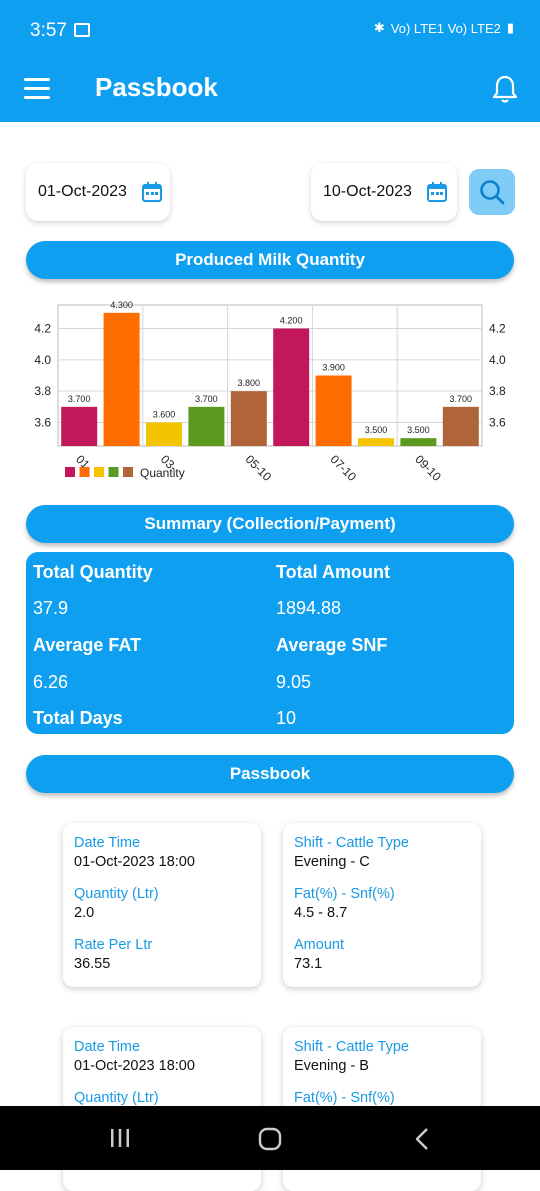 Image resolution: width=540 pixels, height=1191 pixels. What do you see at coordinates (270, 30) in the screenshot?
I see `status-bar: 3:57 ✱ Vo) LTE1 Vo) LTE2 ▮` at bounding box center [270, 30].